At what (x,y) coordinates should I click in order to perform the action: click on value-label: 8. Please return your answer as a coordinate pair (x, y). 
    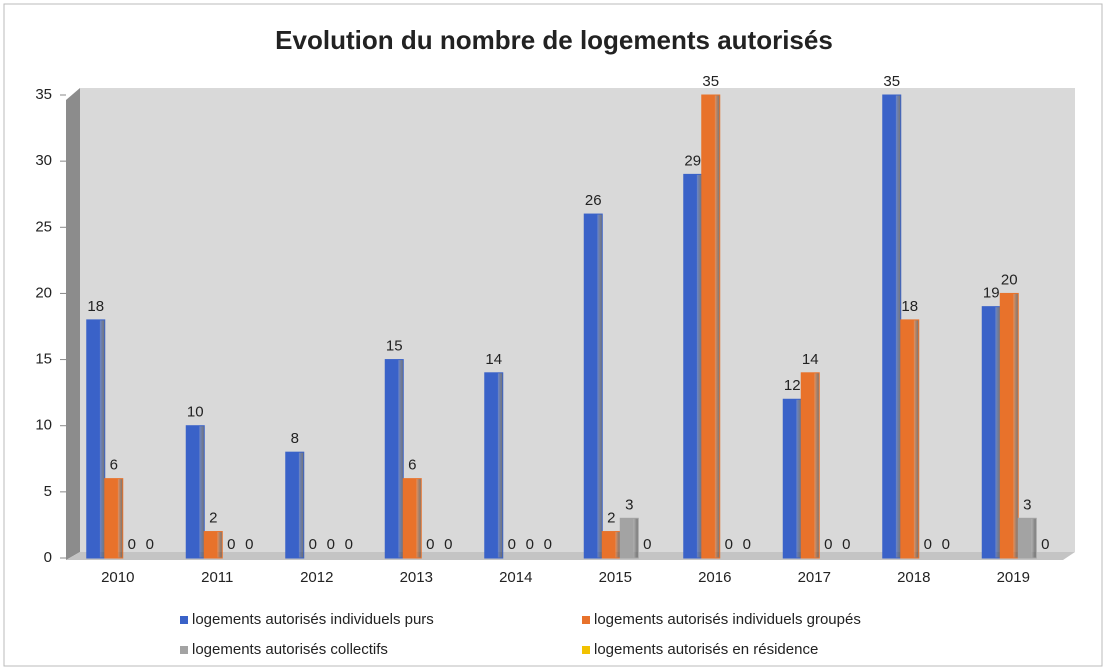
    Looking at the image, I should click on (295, 438).